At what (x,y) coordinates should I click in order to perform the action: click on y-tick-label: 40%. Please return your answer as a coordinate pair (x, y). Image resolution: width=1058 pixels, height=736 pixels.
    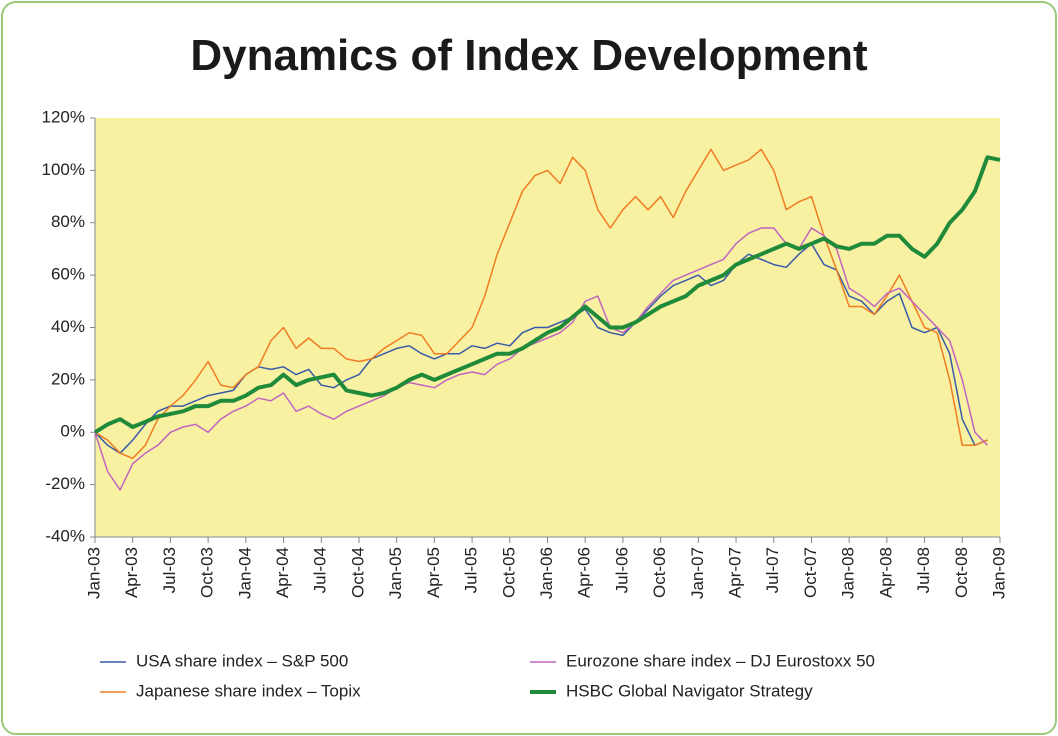
    Looking at the image, I should click on (68, 326).